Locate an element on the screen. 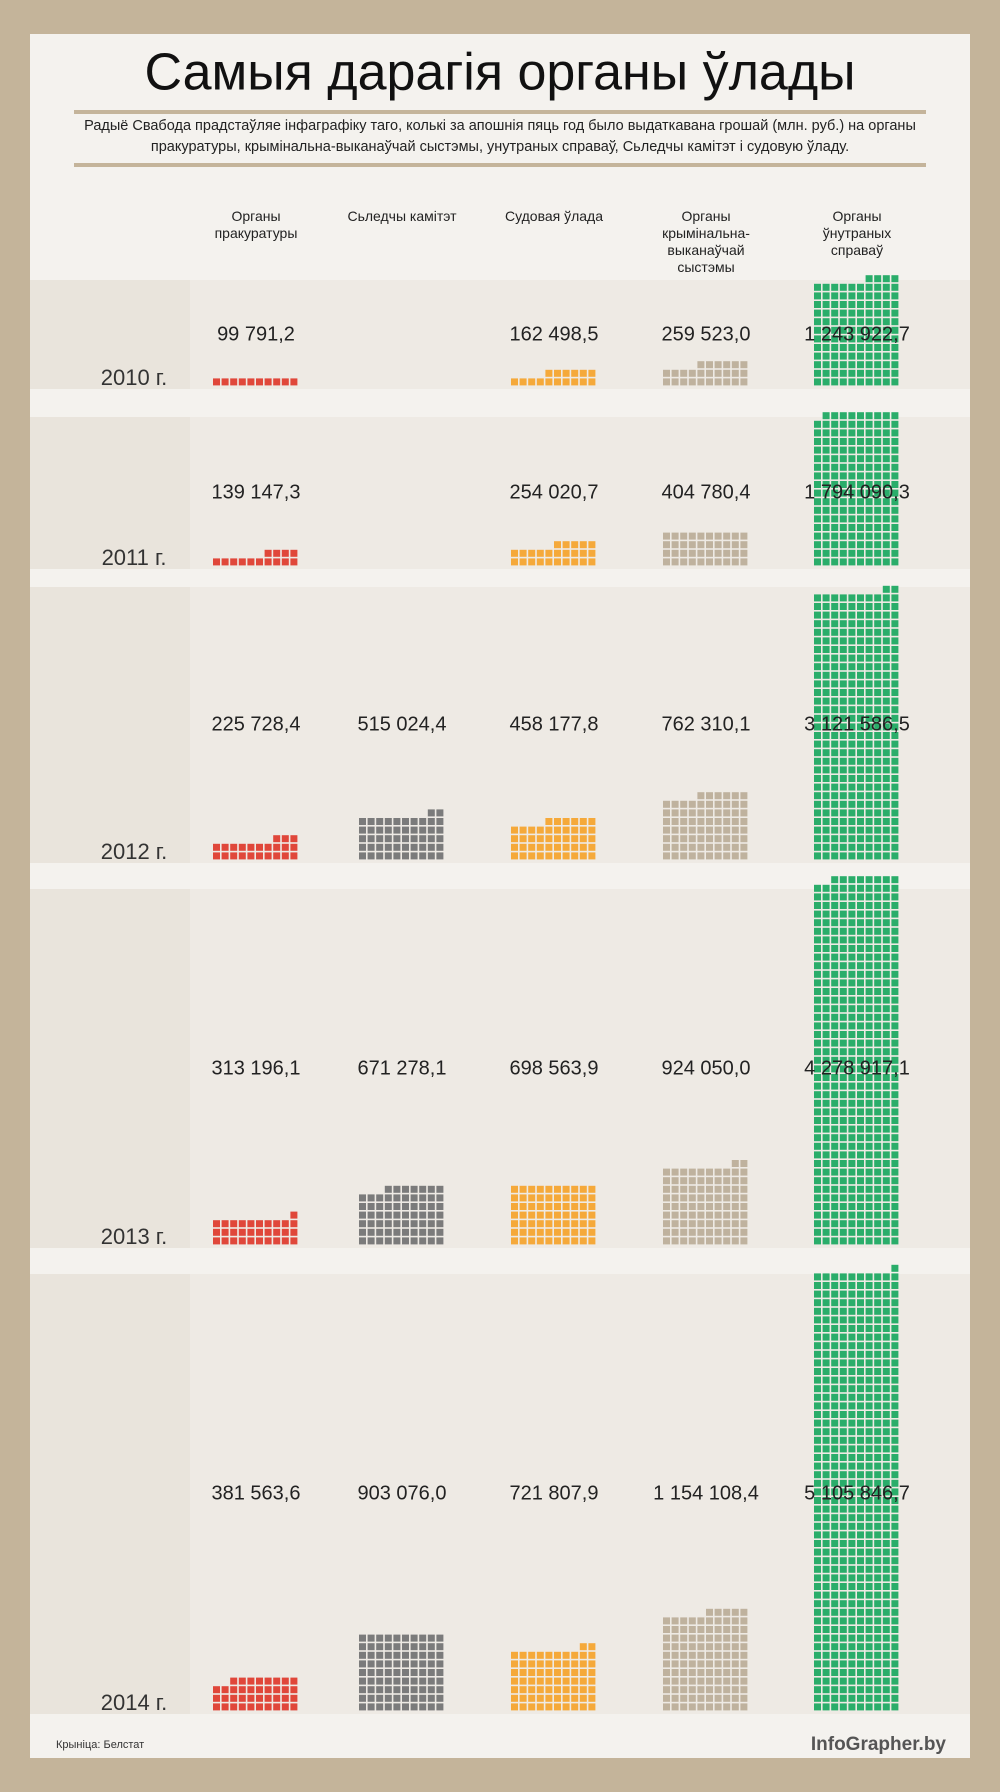 Image resolution: width=1000 pixels, height=1792 pixels. year-label: 2013 г. is located at coordinates (134, 1236).